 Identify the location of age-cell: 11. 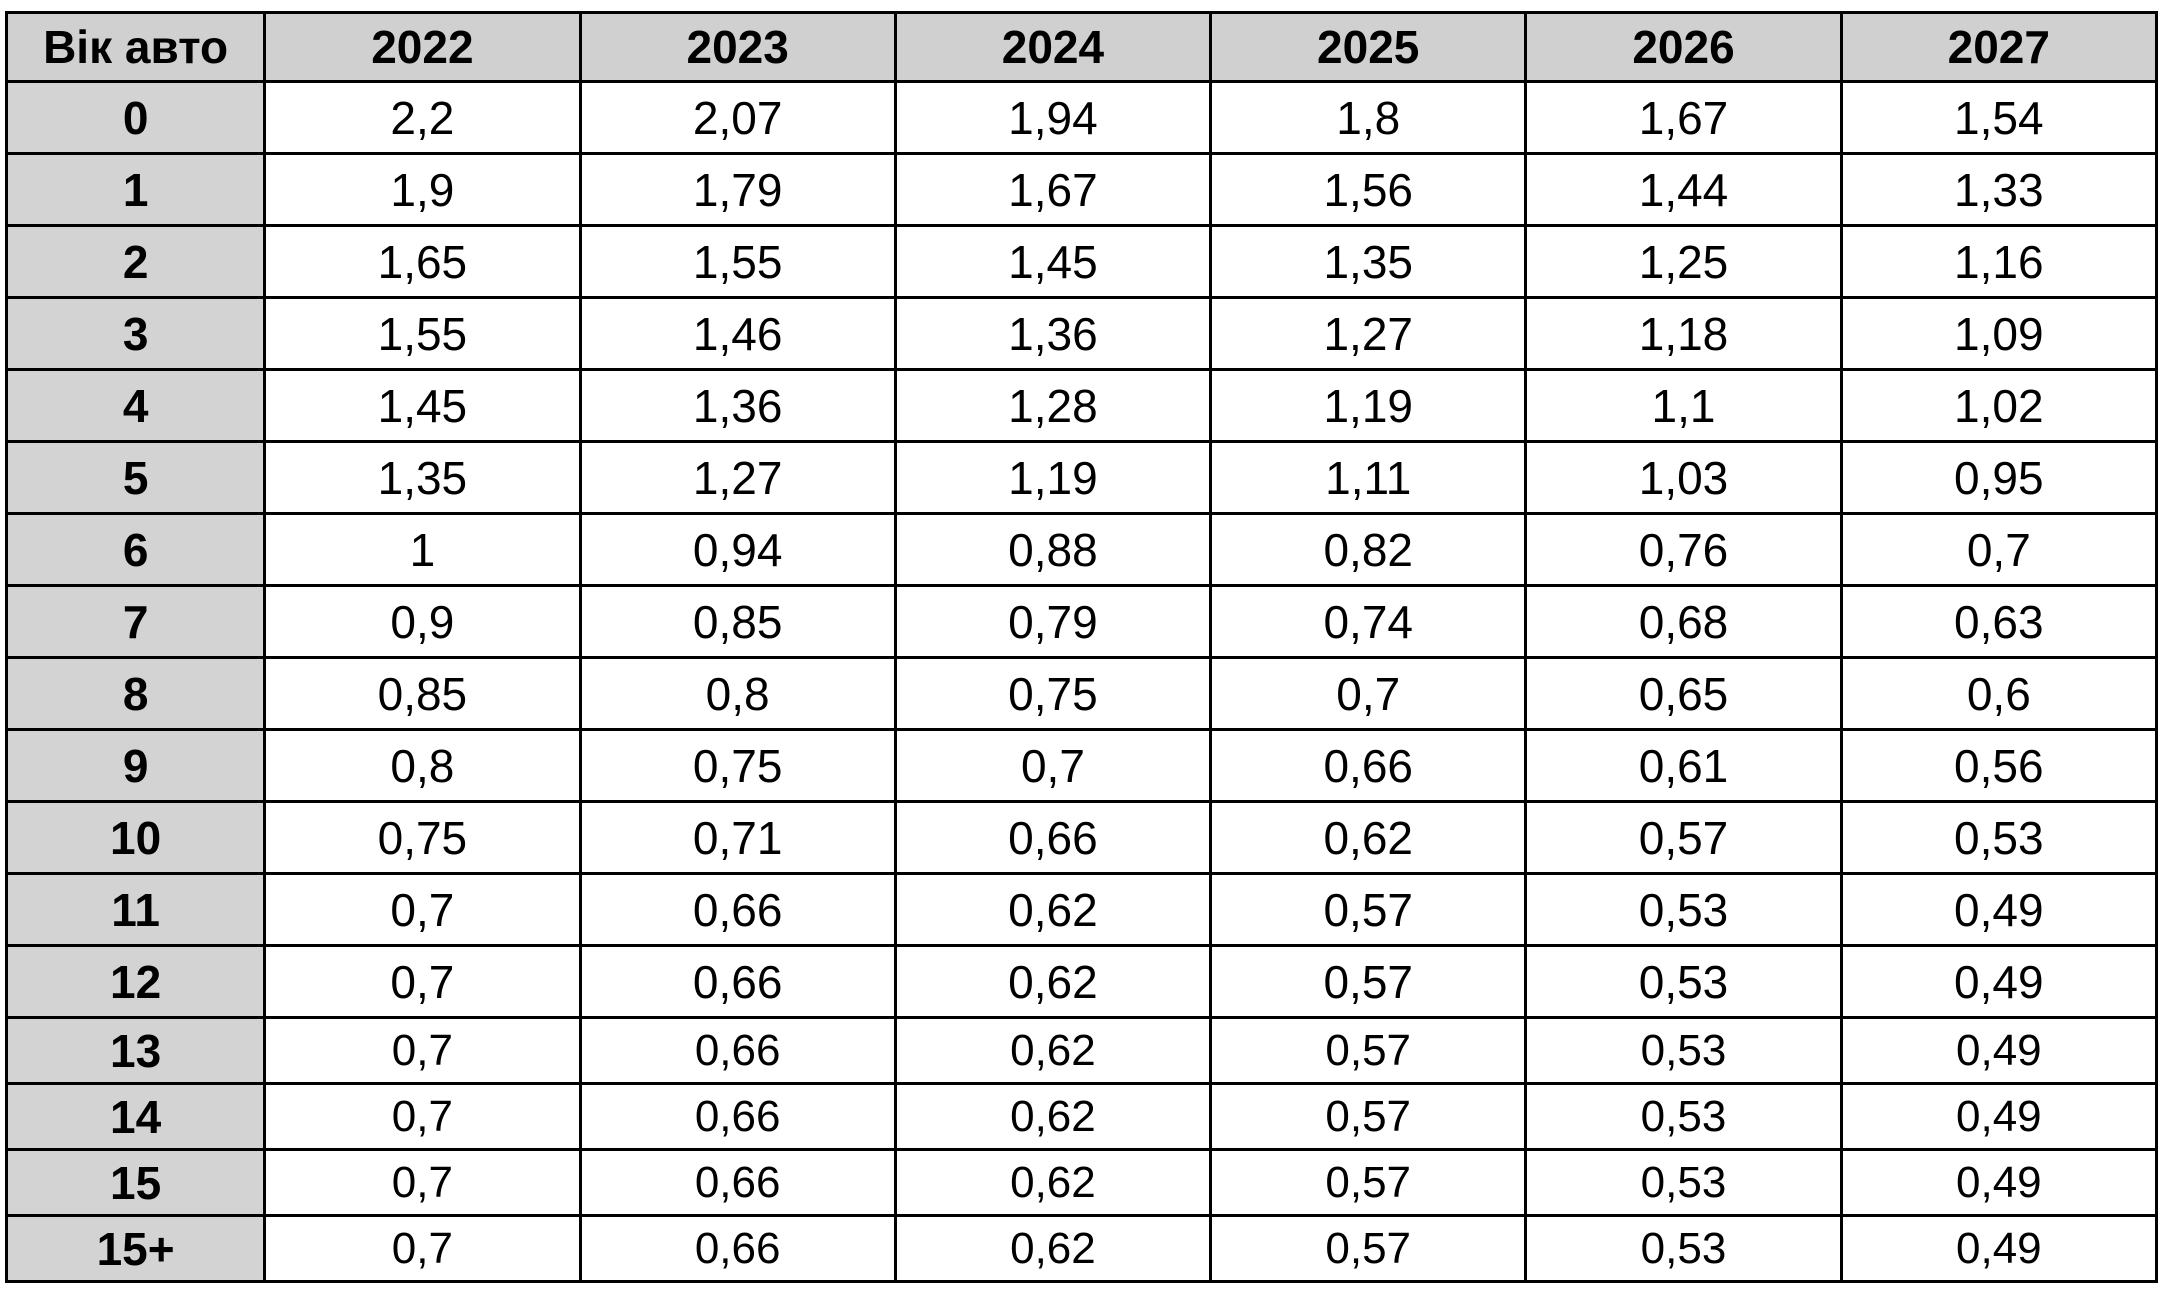
(135, 909).